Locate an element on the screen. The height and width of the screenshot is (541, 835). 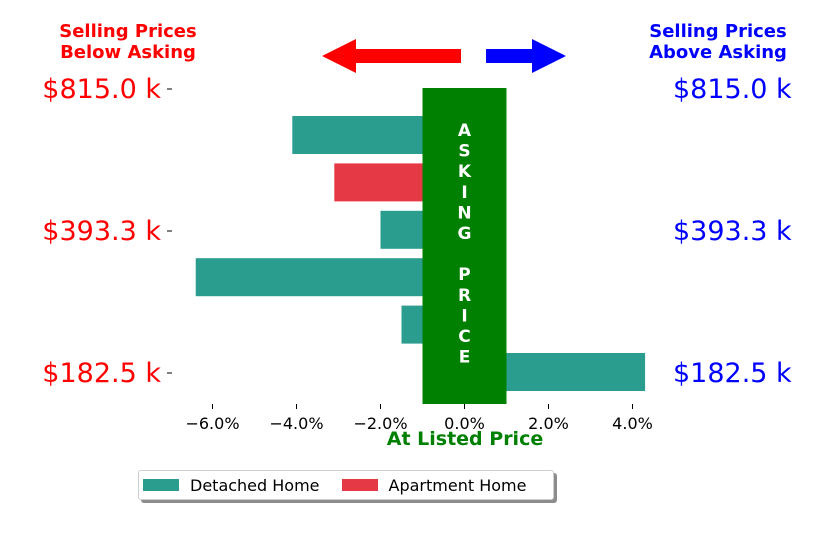
y-labels-right: $815.0 k $393.3 k $182.5 k is located at coordinates (732, 231).